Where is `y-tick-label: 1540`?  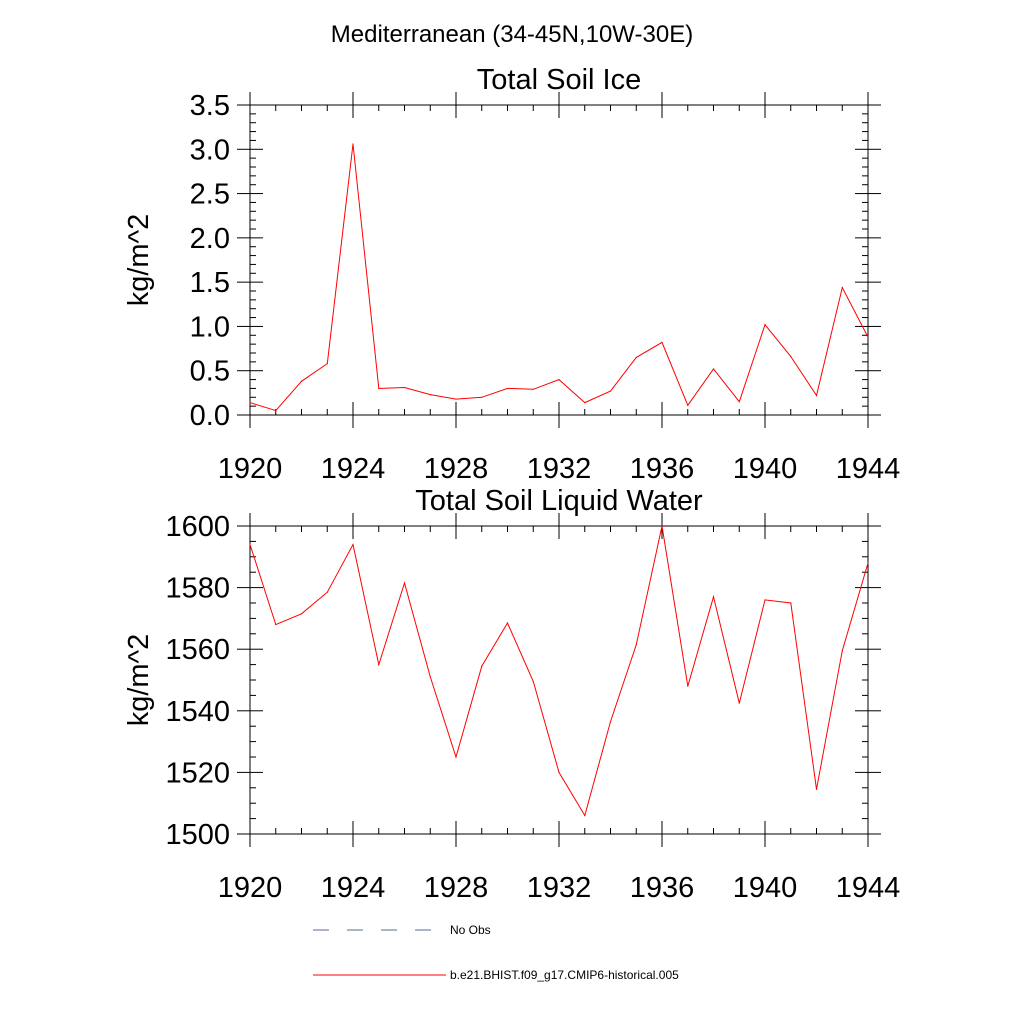
y-tick-label: 1540 is located at coordinates (197, 712).